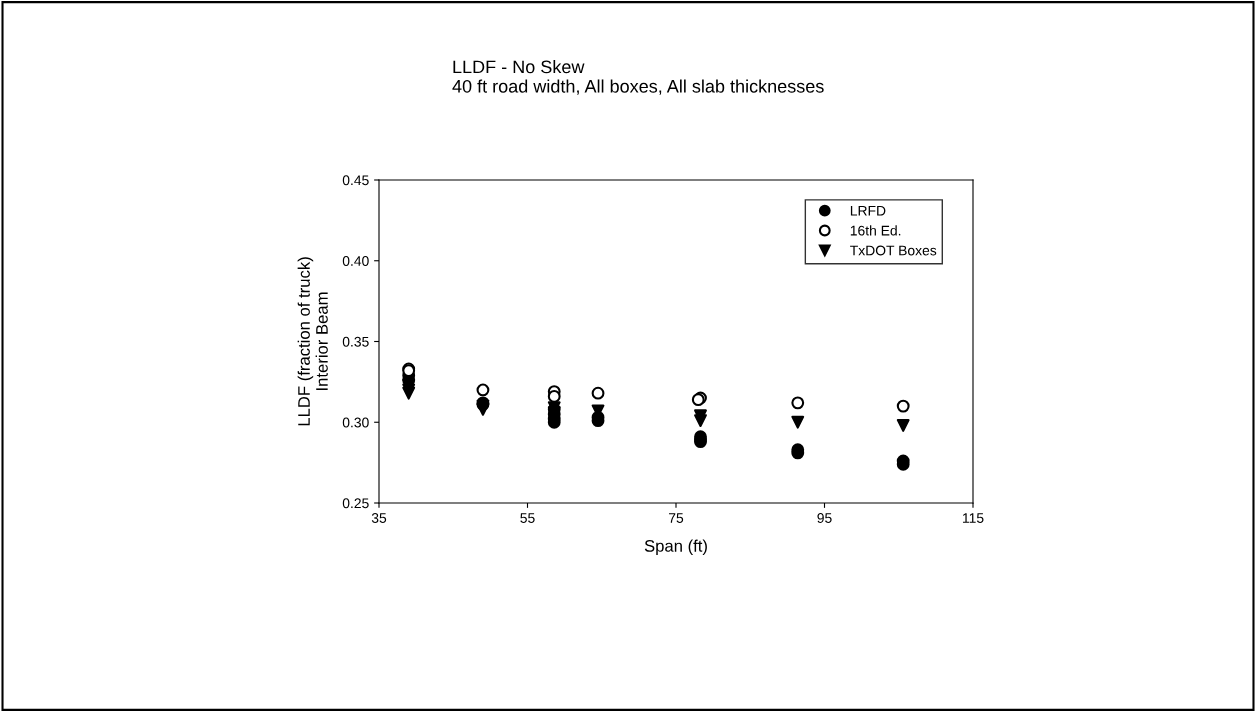 The image size is (1256, 712). I want to click on chart-title: LLDF - No Skew 40 ft road width, All boxes, All slab thicknesses, so click(638, 77).